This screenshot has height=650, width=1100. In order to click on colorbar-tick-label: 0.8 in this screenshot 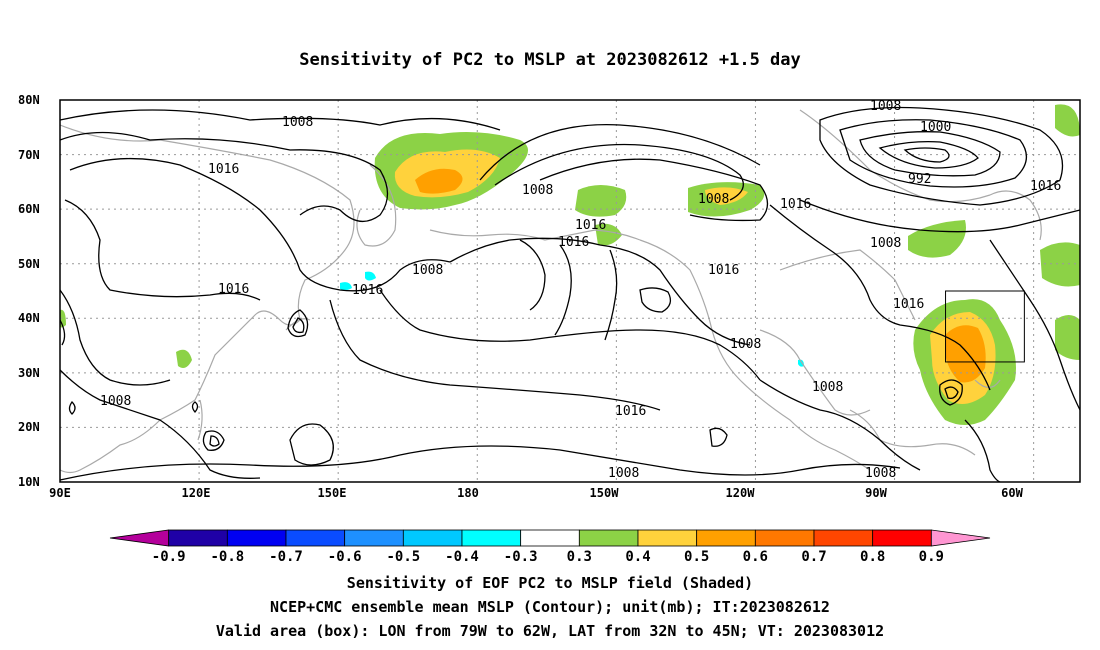, I will do `click(872, 557)`.